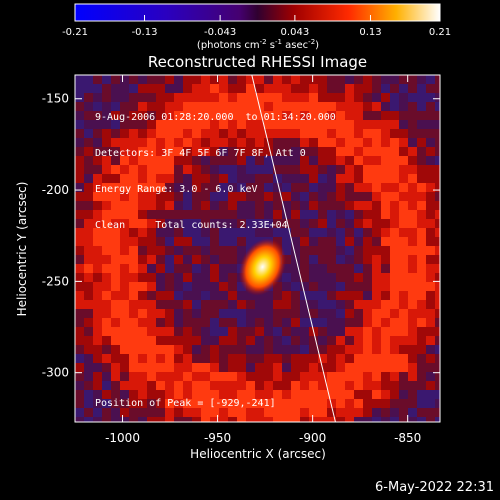 Image resolution: width=500 pixels, height=500 pixels. What do you see at coordinates (257, 12) in the screenshot?
I see `colorbar-gradient` at bounding box center [257, 12].